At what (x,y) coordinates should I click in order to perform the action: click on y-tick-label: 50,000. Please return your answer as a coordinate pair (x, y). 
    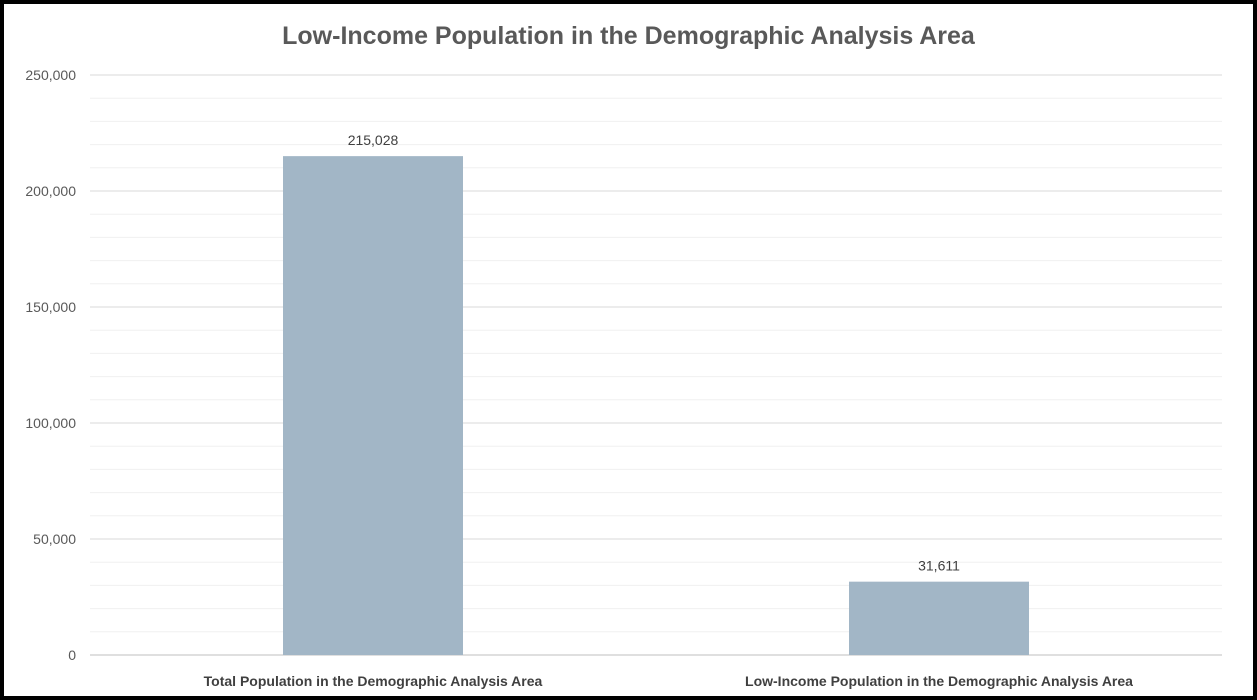
    Looking at the image, I should click on (54, 539).